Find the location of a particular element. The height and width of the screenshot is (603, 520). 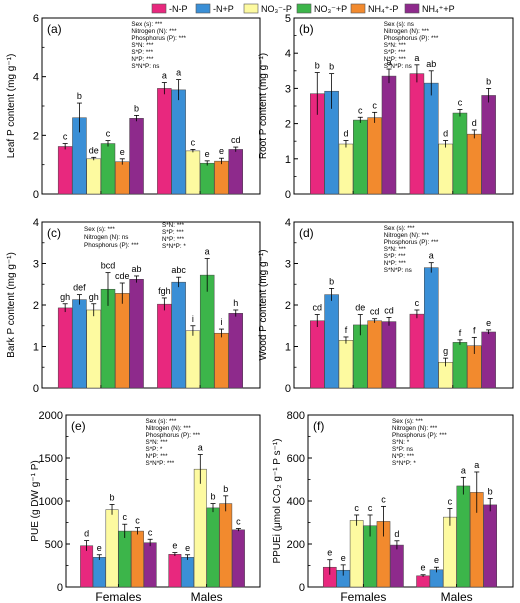

stat-line: Nitrogen (N): *** is located at coordinates (415, 428).